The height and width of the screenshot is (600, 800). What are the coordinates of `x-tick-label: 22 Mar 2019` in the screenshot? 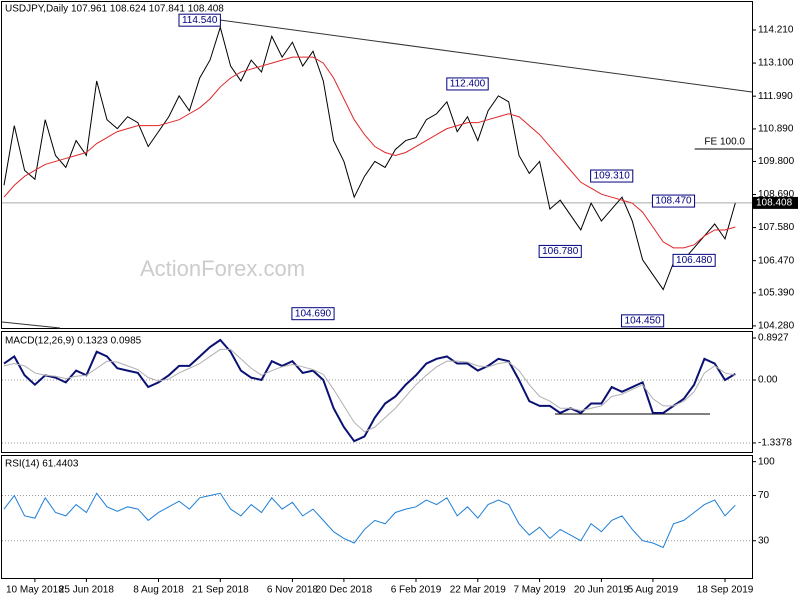 It's located at (478, 590).